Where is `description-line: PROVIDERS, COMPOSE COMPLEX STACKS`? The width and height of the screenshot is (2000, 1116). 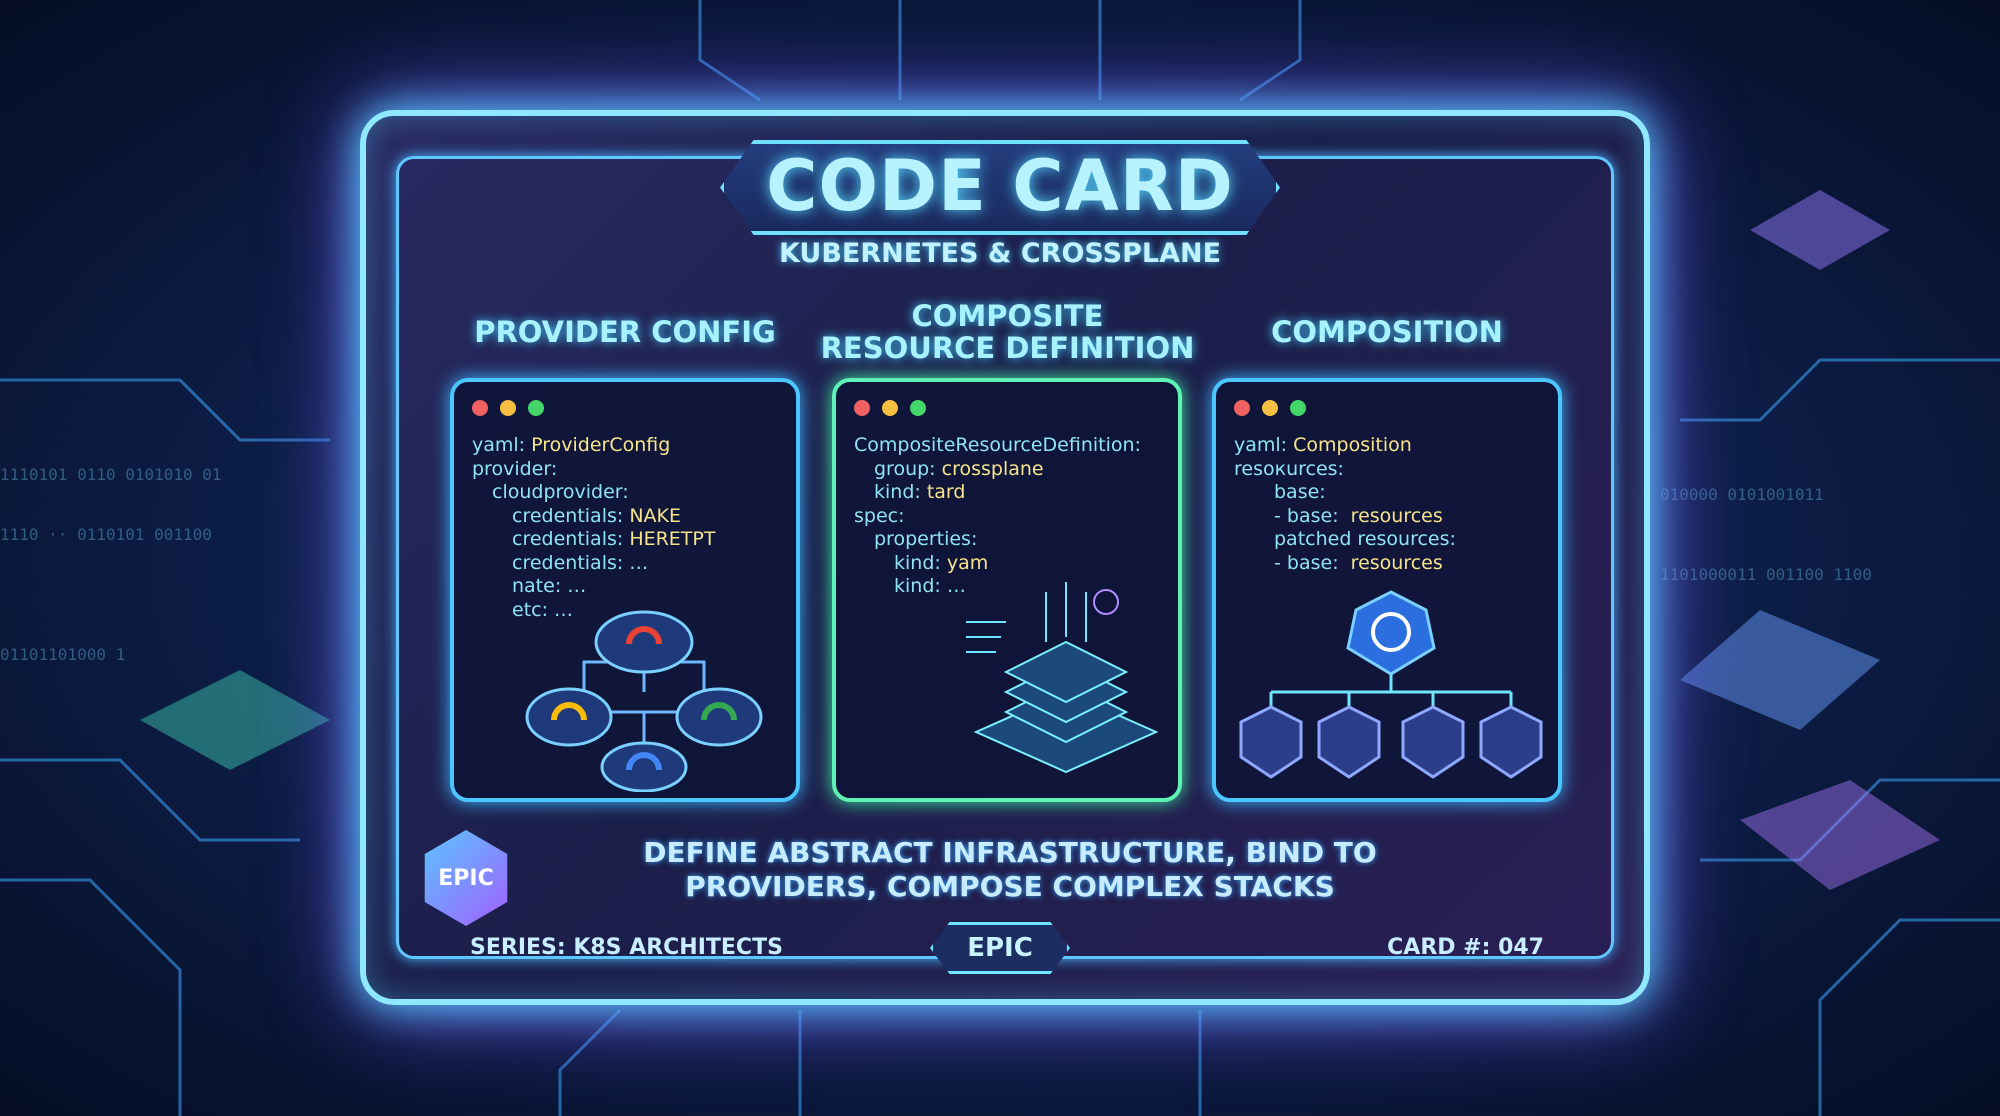 description-line: PROVIDERS, COMPOSE COMPLEX STACKS is located at coordinates (1010, 886).